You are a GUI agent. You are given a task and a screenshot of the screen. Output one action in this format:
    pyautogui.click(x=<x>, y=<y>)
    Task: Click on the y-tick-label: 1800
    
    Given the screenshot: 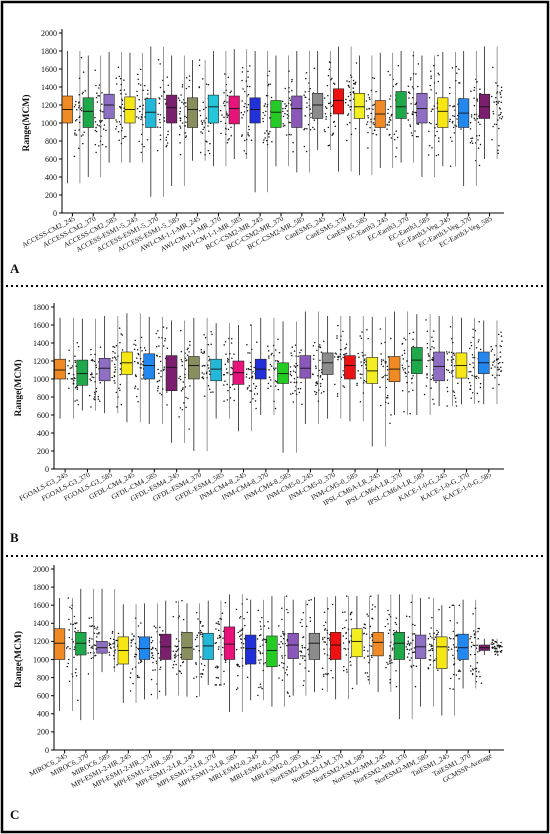 What is the action you would take?
    pyautogui.click(x=41, y=587)
    